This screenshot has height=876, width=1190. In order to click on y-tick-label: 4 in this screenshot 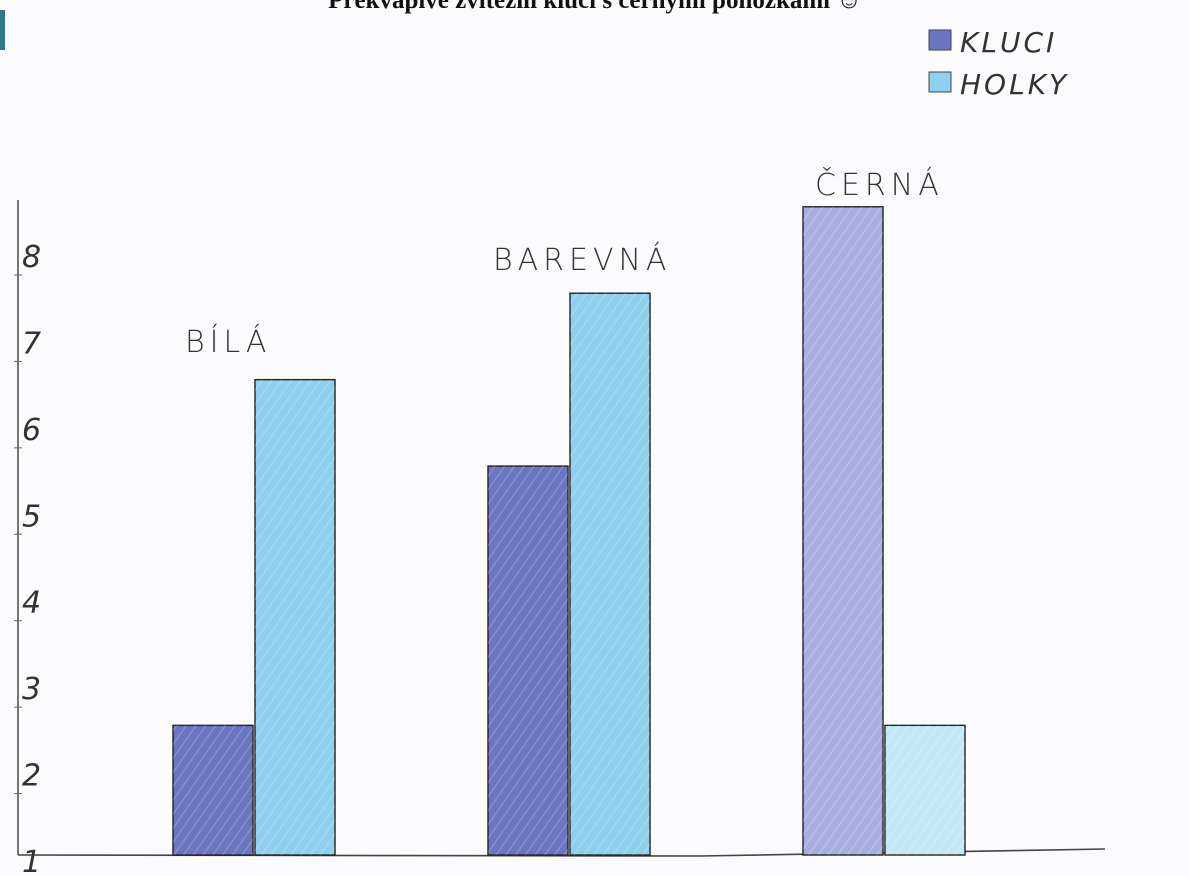, I will do `click(31, 603)`.